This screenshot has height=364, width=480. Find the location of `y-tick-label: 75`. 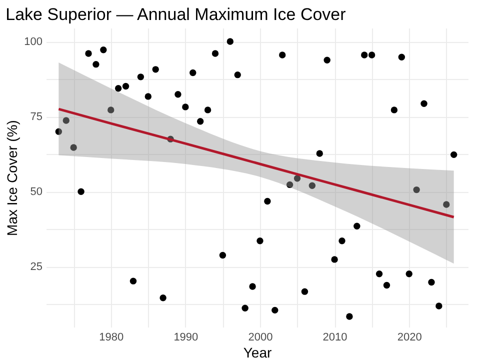

y-tick-label: 75 is located at coordinates (36, 117).